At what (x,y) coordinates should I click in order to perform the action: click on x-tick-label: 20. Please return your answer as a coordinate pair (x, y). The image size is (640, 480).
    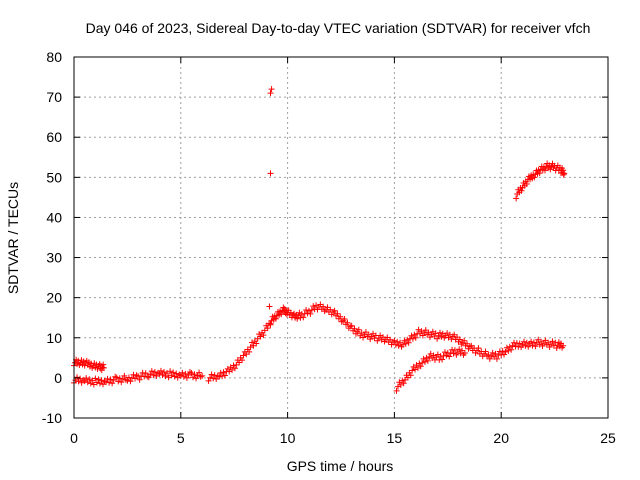
    Looking at the image, I should click on (501, 438).